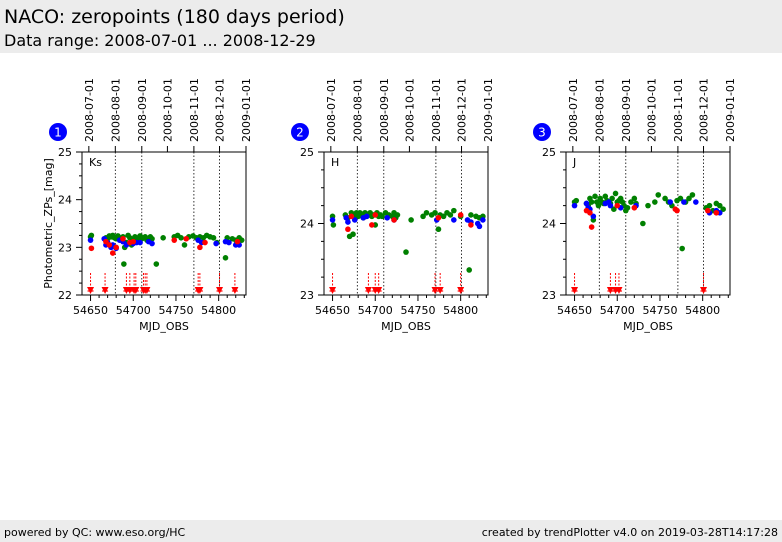 This screenshot has height=542, width=782. Describe the element at coordinates (626, 110) in the screenshot. I see `date-tick-label: 2008-09-01` at that location.